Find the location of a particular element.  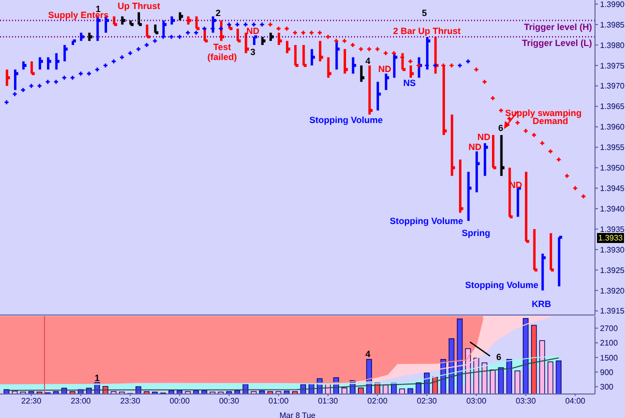

y-tick-label: 1.3985 is located at coordinates (612, 25).